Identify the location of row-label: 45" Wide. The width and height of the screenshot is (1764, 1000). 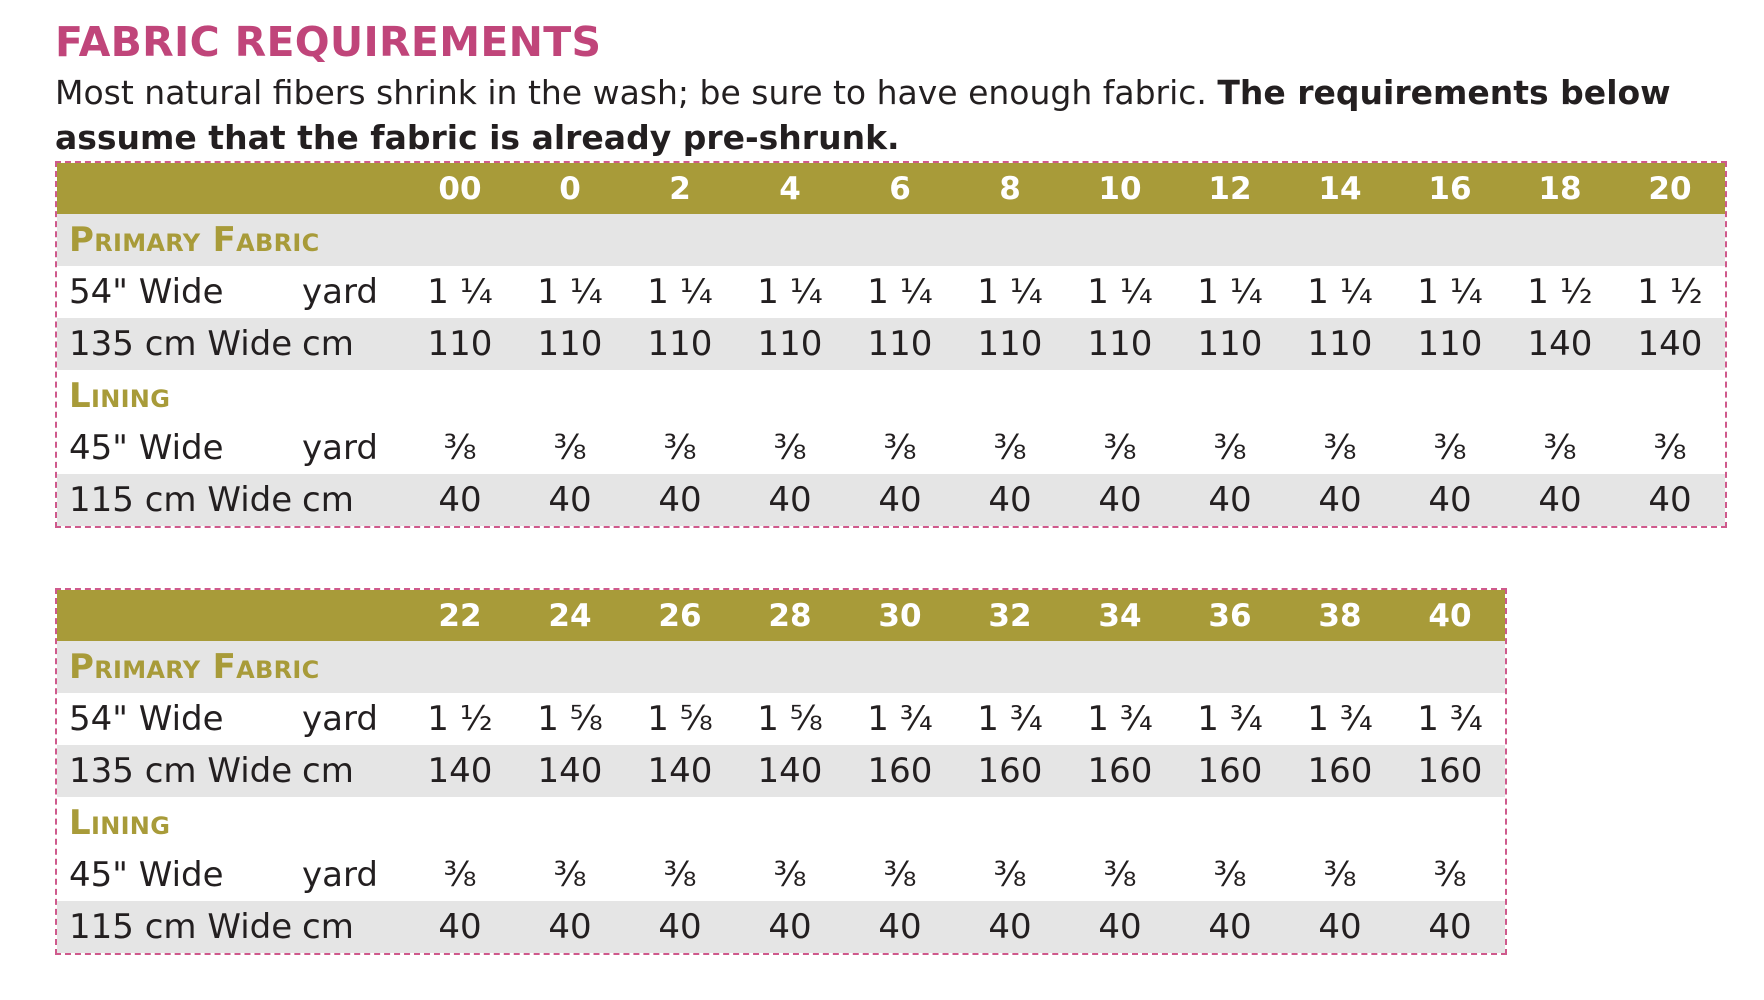
(146, 875).